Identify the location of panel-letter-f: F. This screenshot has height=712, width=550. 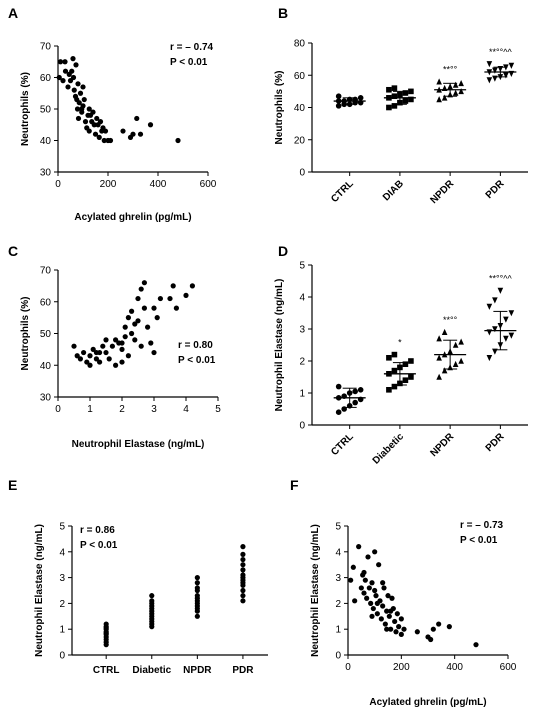
(294, 485).